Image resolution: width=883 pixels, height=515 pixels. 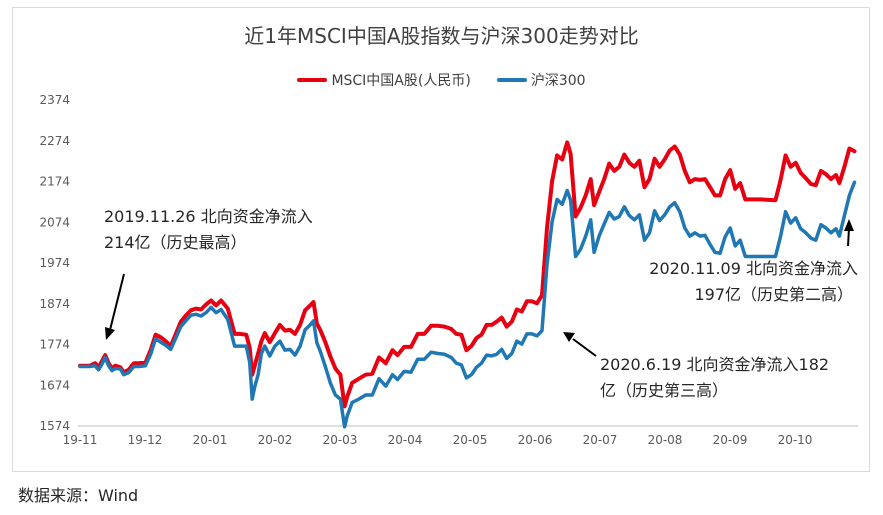 I want to click on x-tick-label-11: 20-10, so click(x=795, y=440).